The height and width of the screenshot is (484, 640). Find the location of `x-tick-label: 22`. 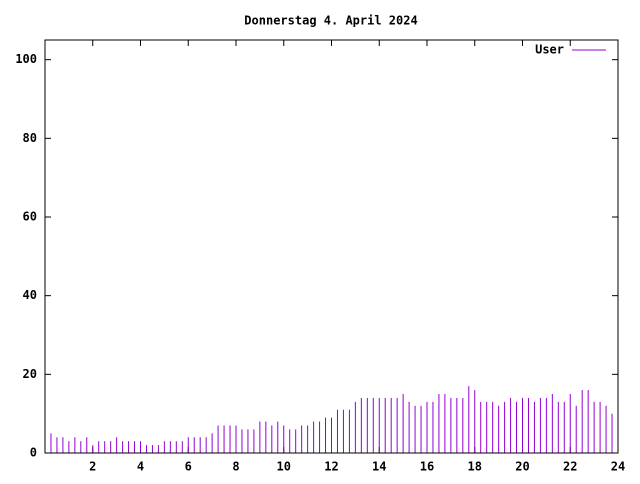

x-tick-label: 22 is located at coordinates (570, 467).